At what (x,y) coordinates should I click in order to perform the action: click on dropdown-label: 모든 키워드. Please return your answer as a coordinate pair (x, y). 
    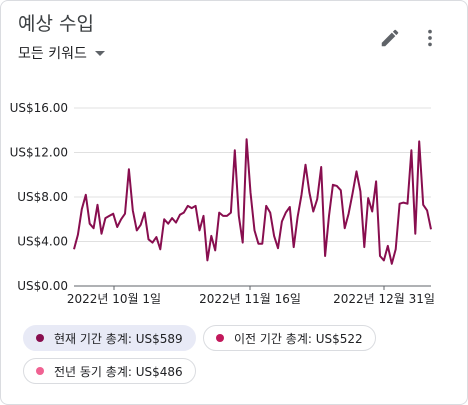
    Looking at the image, I should click on (52, 54).